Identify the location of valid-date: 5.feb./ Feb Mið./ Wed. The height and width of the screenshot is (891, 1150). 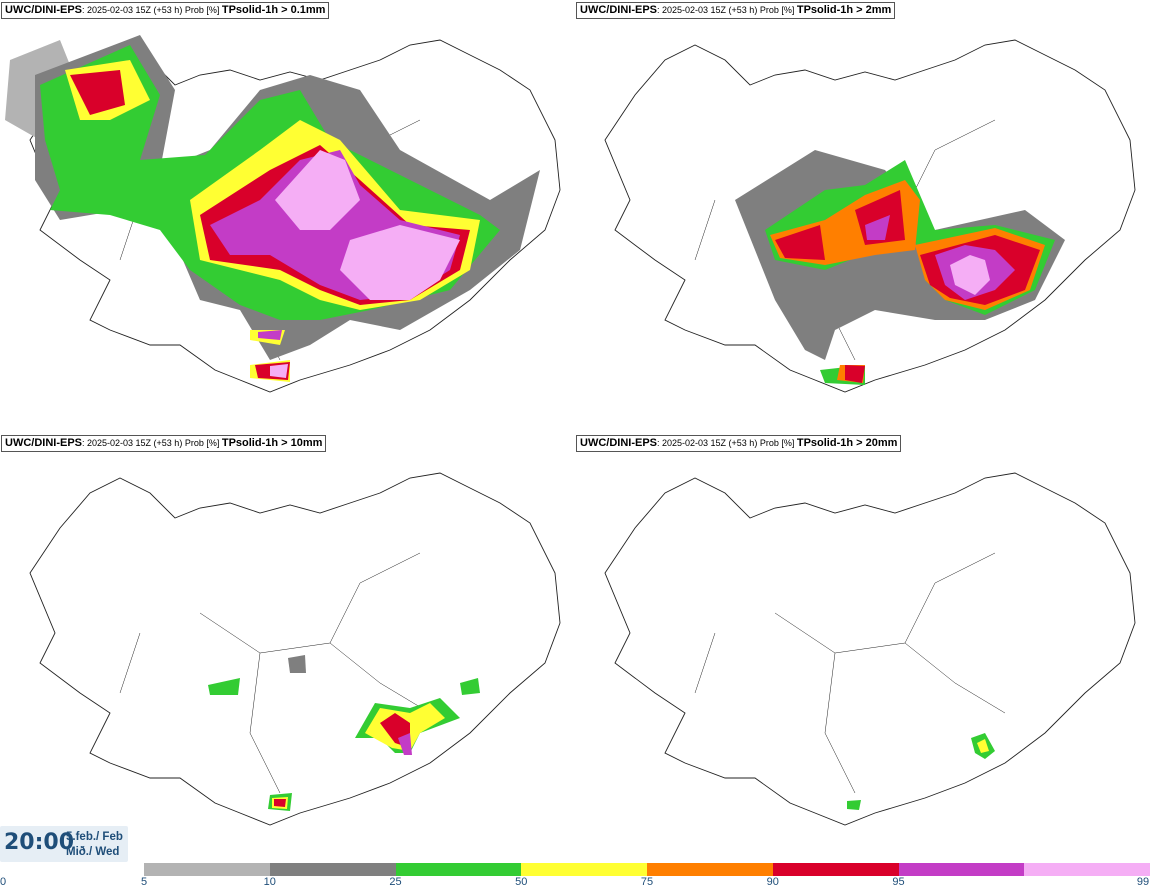
(94, 845).